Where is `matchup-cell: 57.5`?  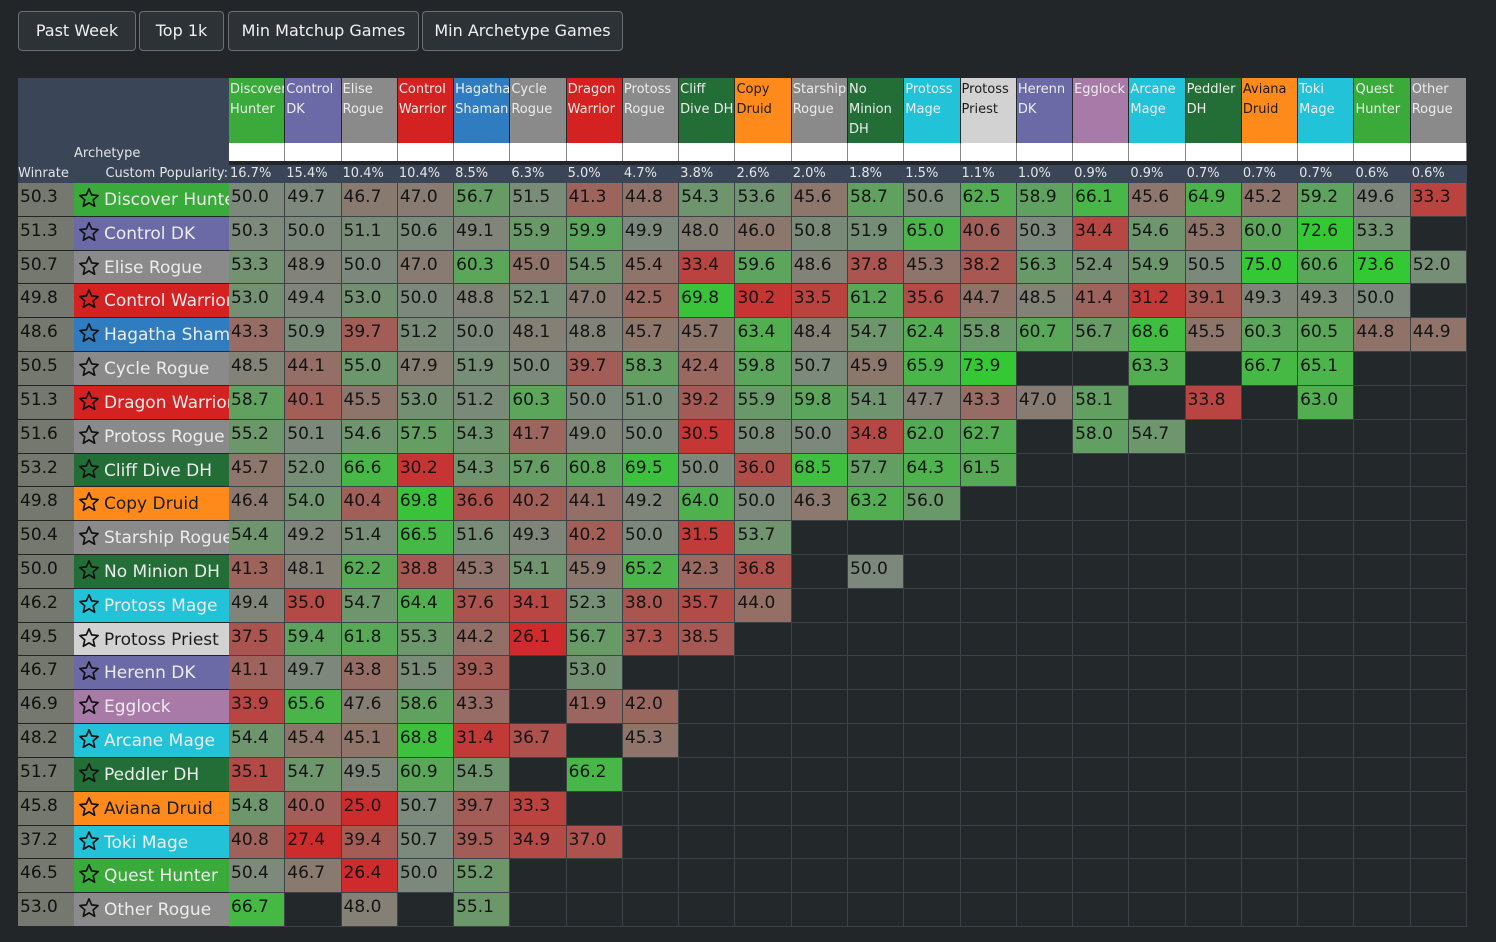 matchup-cell: 57.5 is located at coordinates (426, 436).